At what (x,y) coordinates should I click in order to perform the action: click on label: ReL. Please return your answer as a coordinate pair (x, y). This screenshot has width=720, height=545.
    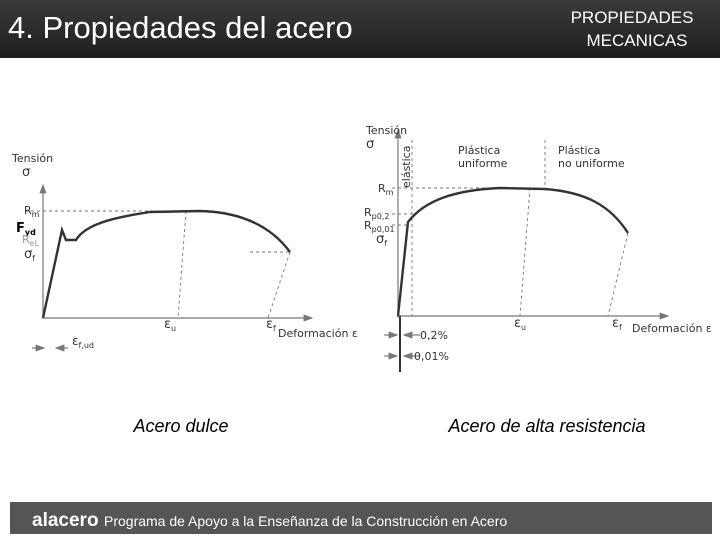
    Looking at the image, I should click on (31, 240).